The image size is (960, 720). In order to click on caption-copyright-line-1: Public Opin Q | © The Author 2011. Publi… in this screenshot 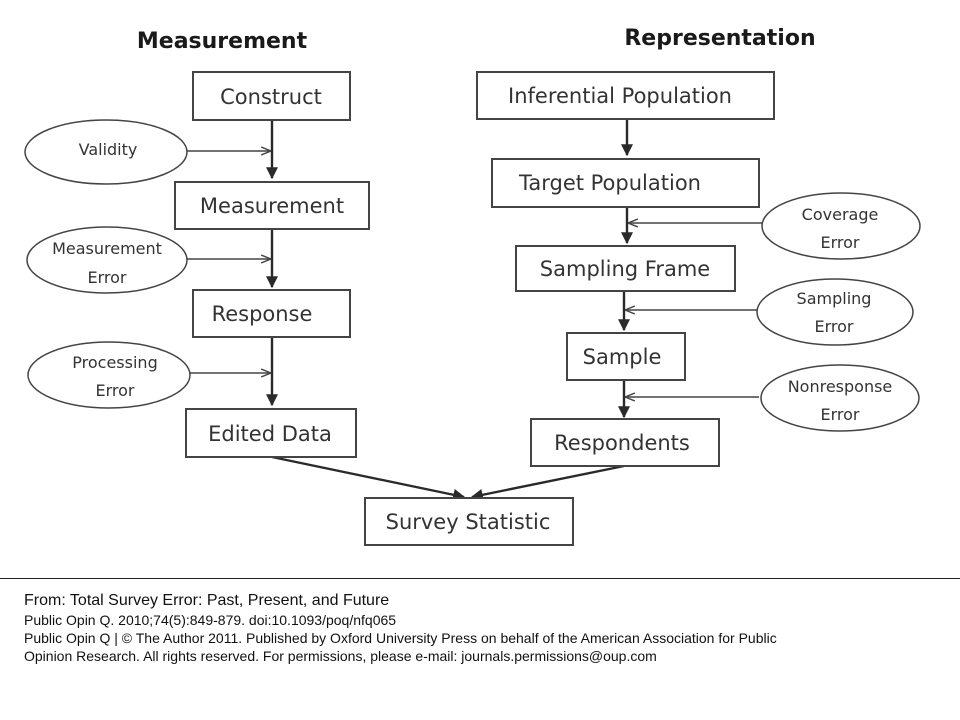, I will do `click(400, 638)`.